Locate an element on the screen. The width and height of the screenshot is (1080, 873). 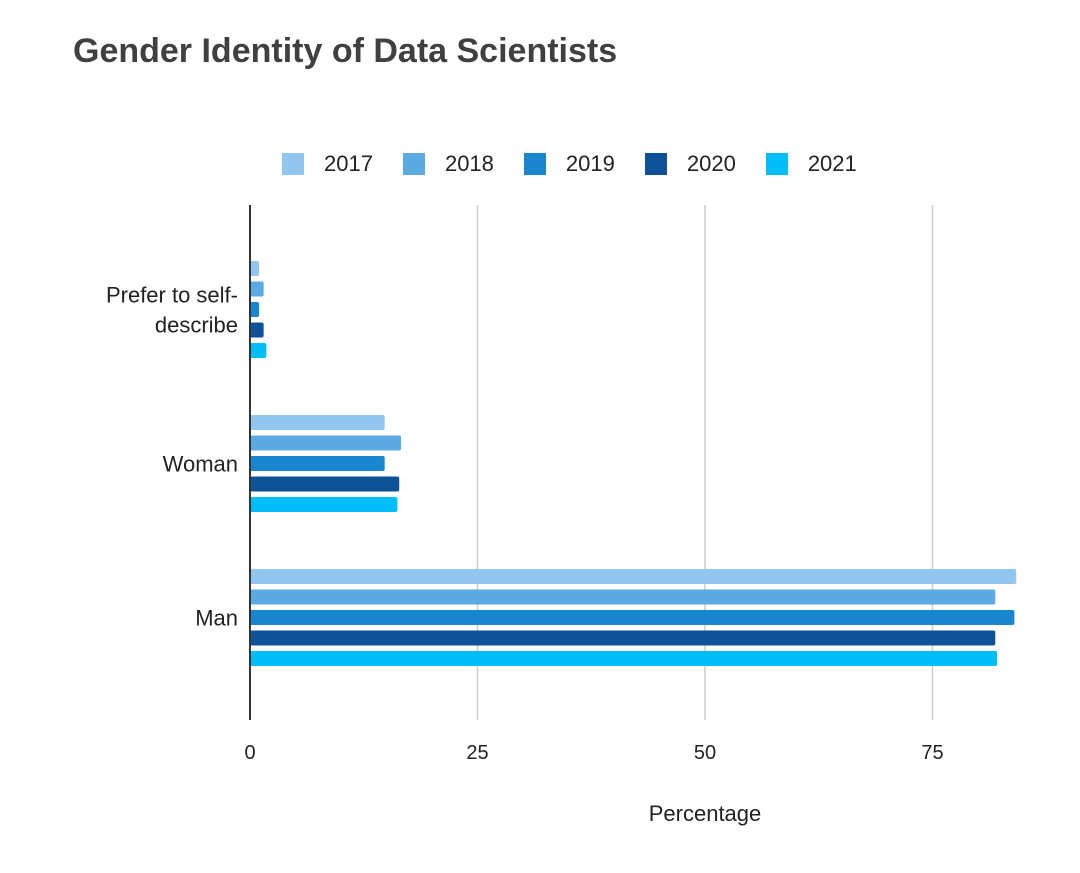
category-label: describe is located at coordinates (196, 325).